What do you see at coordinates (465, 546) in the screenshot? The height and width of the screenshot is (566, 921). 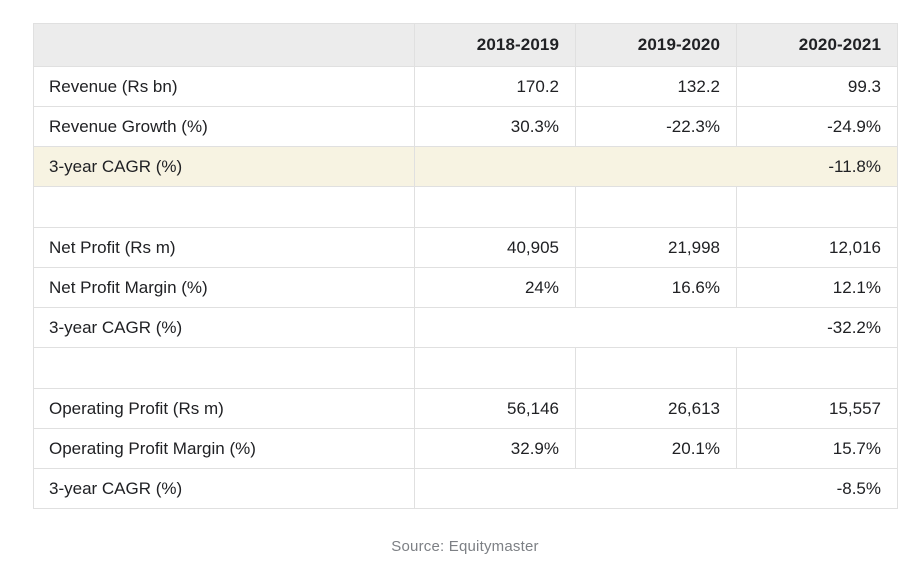 I see `source-attribution: Source: Equitymaster` at bounding box center [465, 546].